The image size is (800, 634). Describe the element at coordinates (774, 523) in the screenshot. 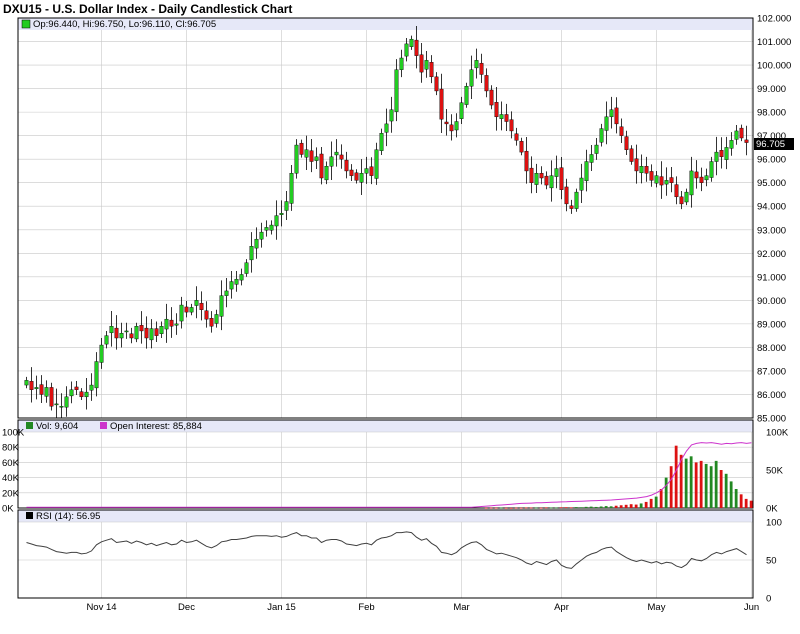

I see `rsi-tick-label: 100` at that location.